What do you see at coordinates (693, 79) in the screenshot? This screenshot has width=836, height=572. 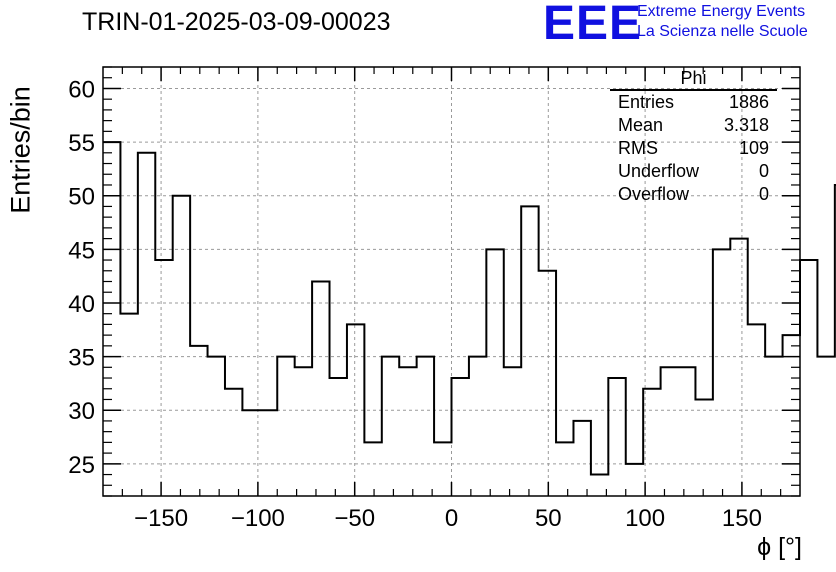 I see `stats-title: Phi` at bounding box center [693, 79].